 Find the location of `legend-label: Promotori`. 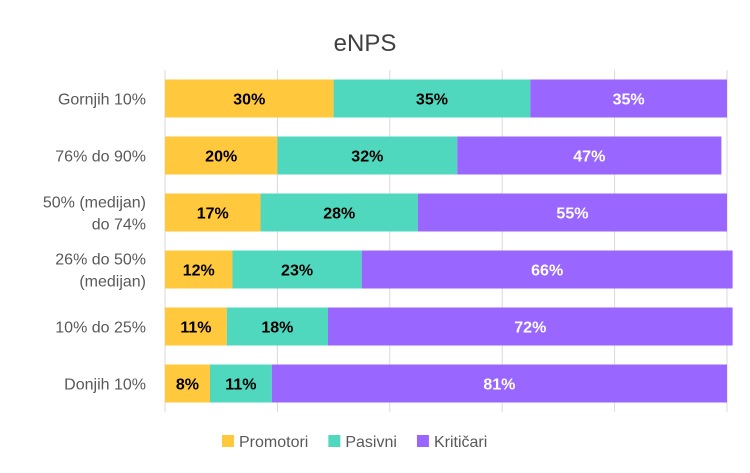

legend-label: Promotori is located at coordinates (273, 442).